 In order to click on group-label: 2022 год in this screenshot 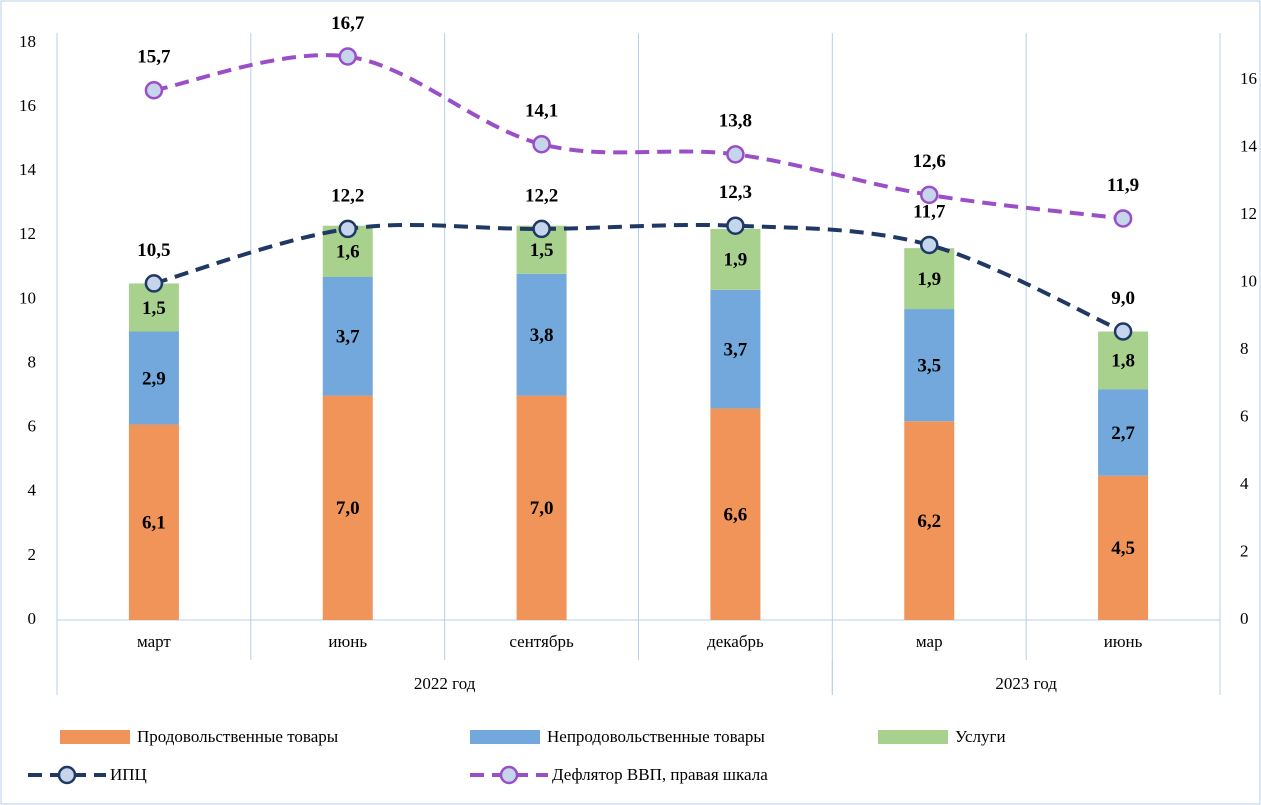, I will do `click(445, 683)`.